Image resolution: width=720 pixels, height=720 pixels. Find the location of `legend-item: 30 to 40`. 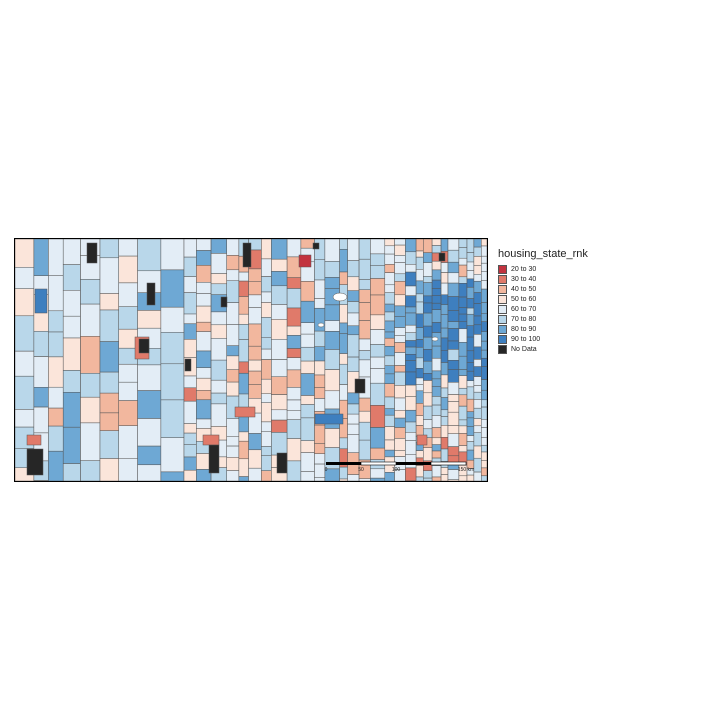

legend-item: 30 to 40 is located at coordinates (543, 279).